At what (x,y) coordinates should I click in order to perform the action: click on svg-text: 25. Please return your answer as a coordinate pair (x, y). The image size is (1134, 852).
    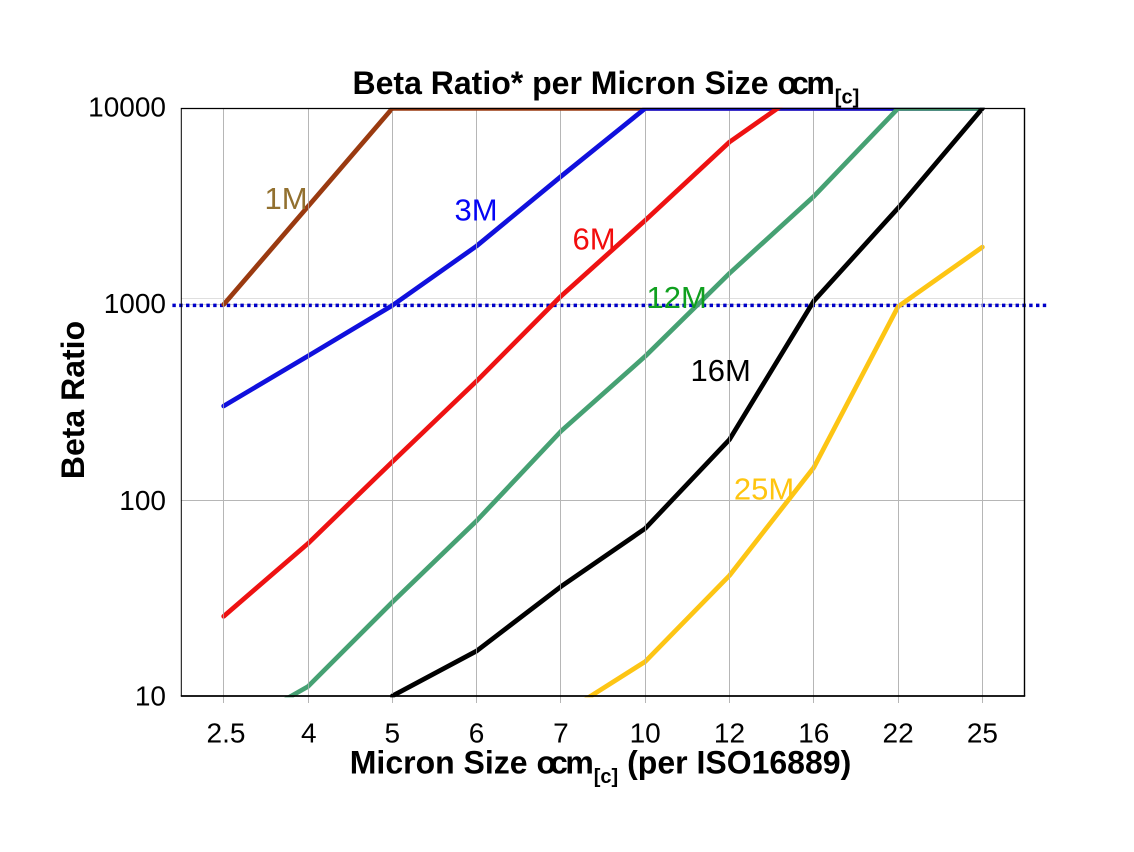
    Looking at the image, I should click on (982, 733).